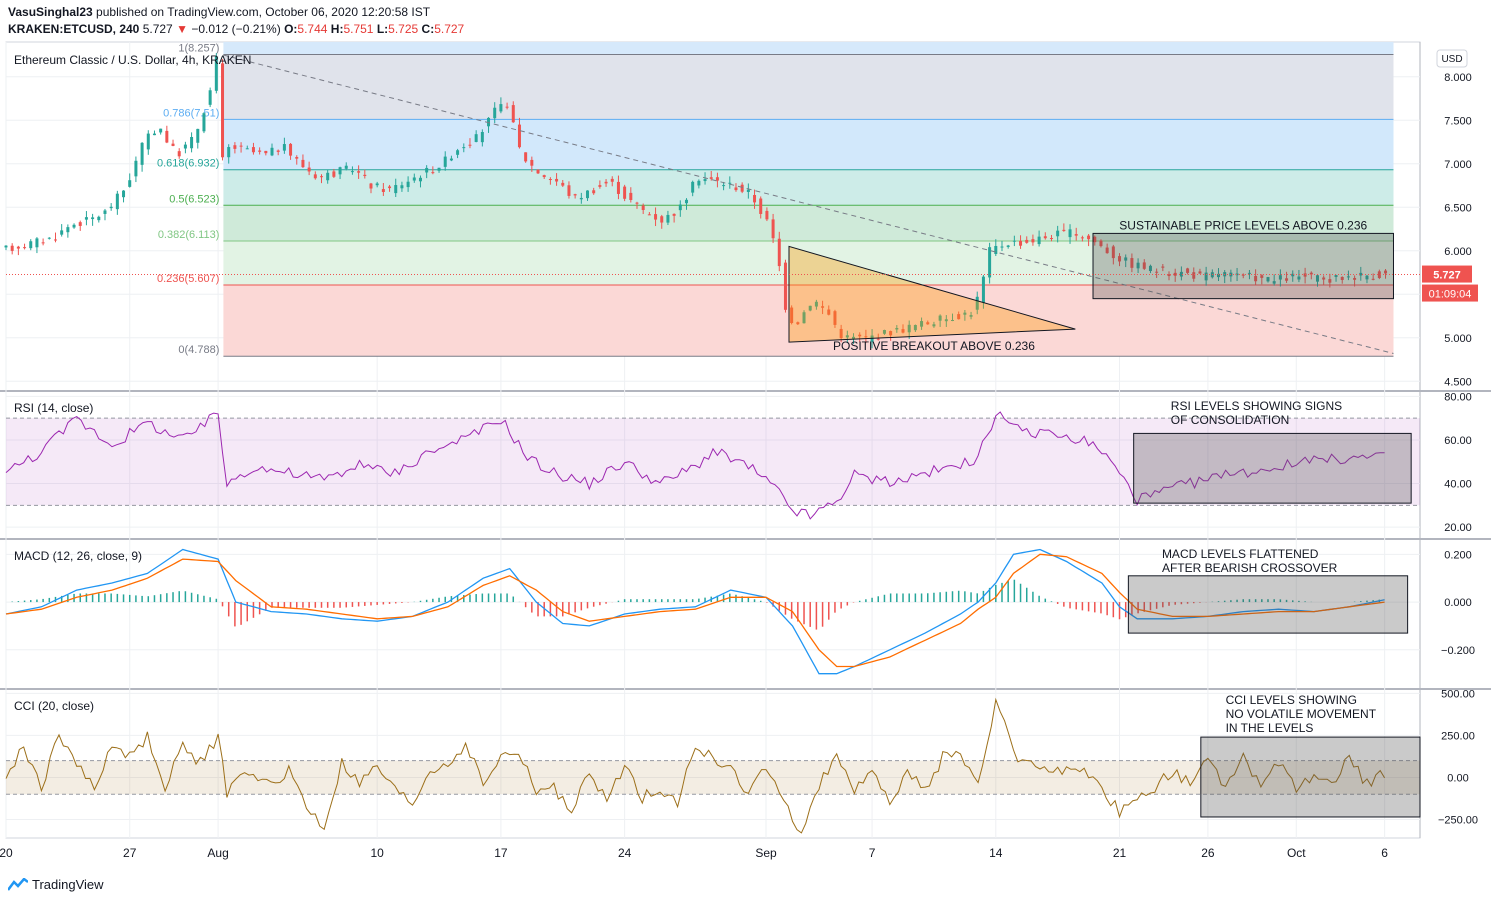  What do you see at coordinates (198, 350) in the screenshot?
I see `fib-label: 0(4.788)` at bounding box center [198, 350].